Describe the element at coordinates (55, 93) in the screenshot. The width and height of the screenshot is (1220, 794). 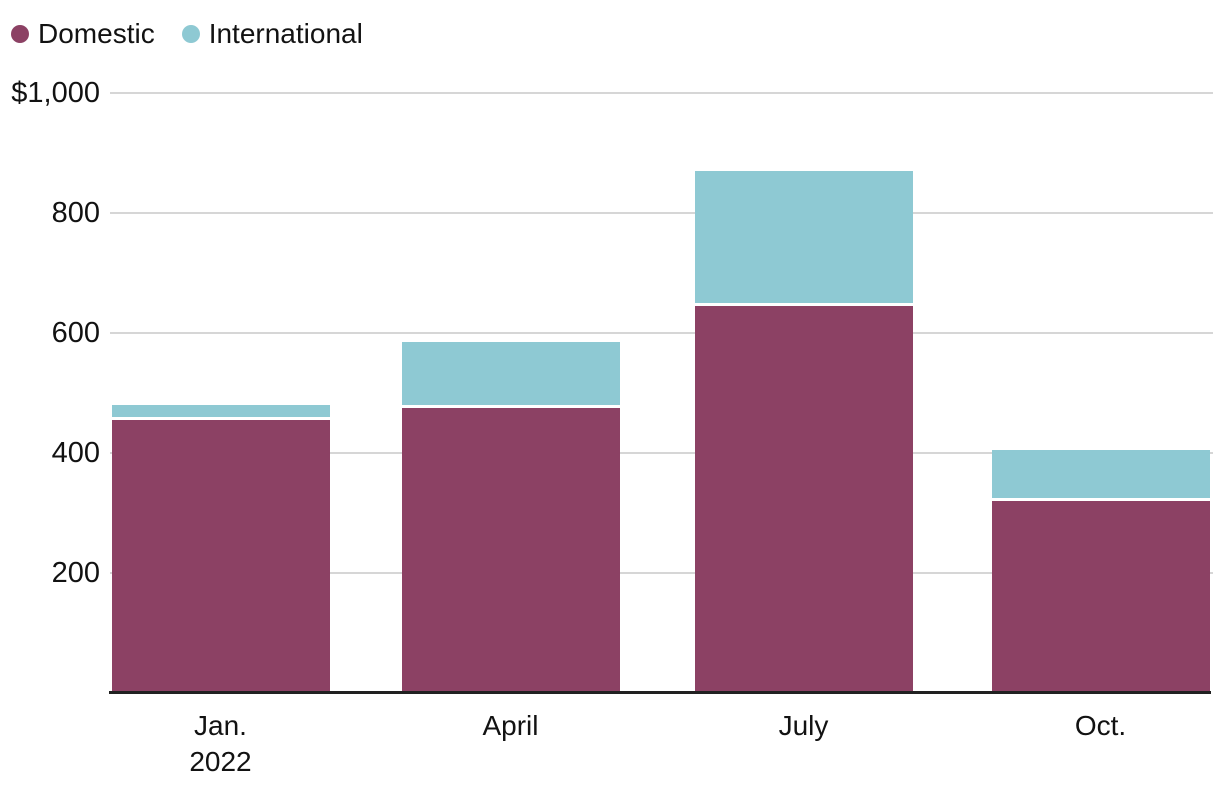
I see `y-tick-label-1000: $1,000` at that location.